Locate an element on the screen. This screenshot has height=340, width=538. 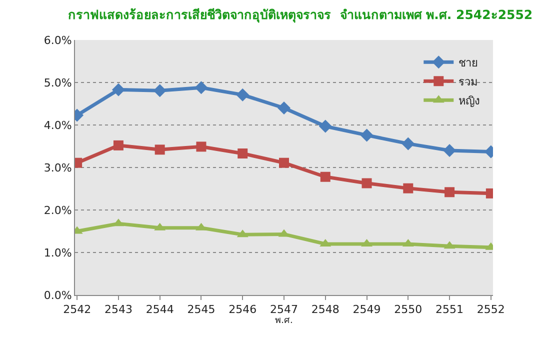
x-tick-label: 2551 is located at coordinates (450, 309).